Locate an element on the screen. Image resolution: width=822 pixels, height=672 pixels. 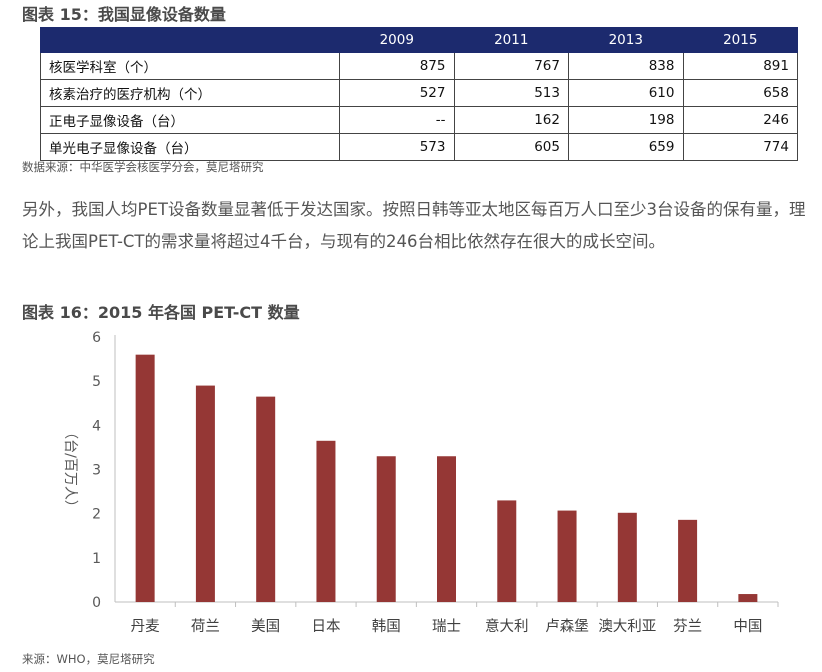
table-cell: 610 is located at coordinates (626, 93).